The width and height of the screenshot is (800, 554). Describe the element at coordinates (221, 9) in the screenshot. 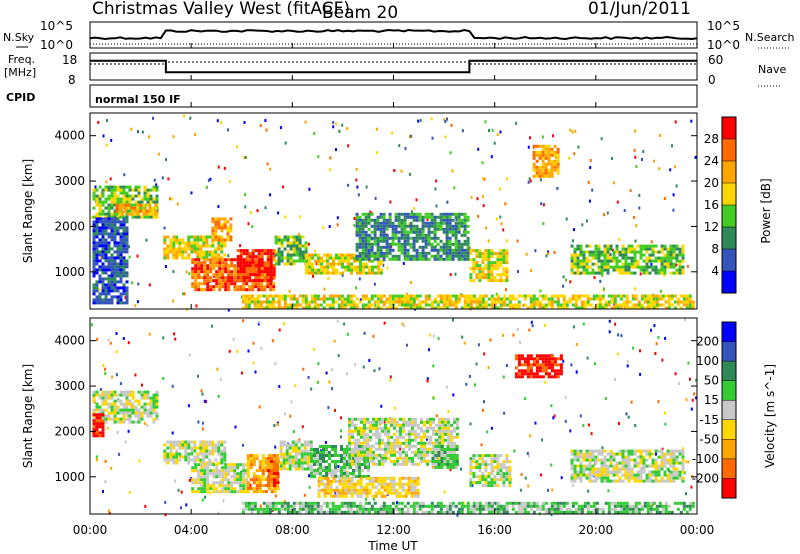

I see `chart-title: Christmas Valley West (fitACF)` at that location.